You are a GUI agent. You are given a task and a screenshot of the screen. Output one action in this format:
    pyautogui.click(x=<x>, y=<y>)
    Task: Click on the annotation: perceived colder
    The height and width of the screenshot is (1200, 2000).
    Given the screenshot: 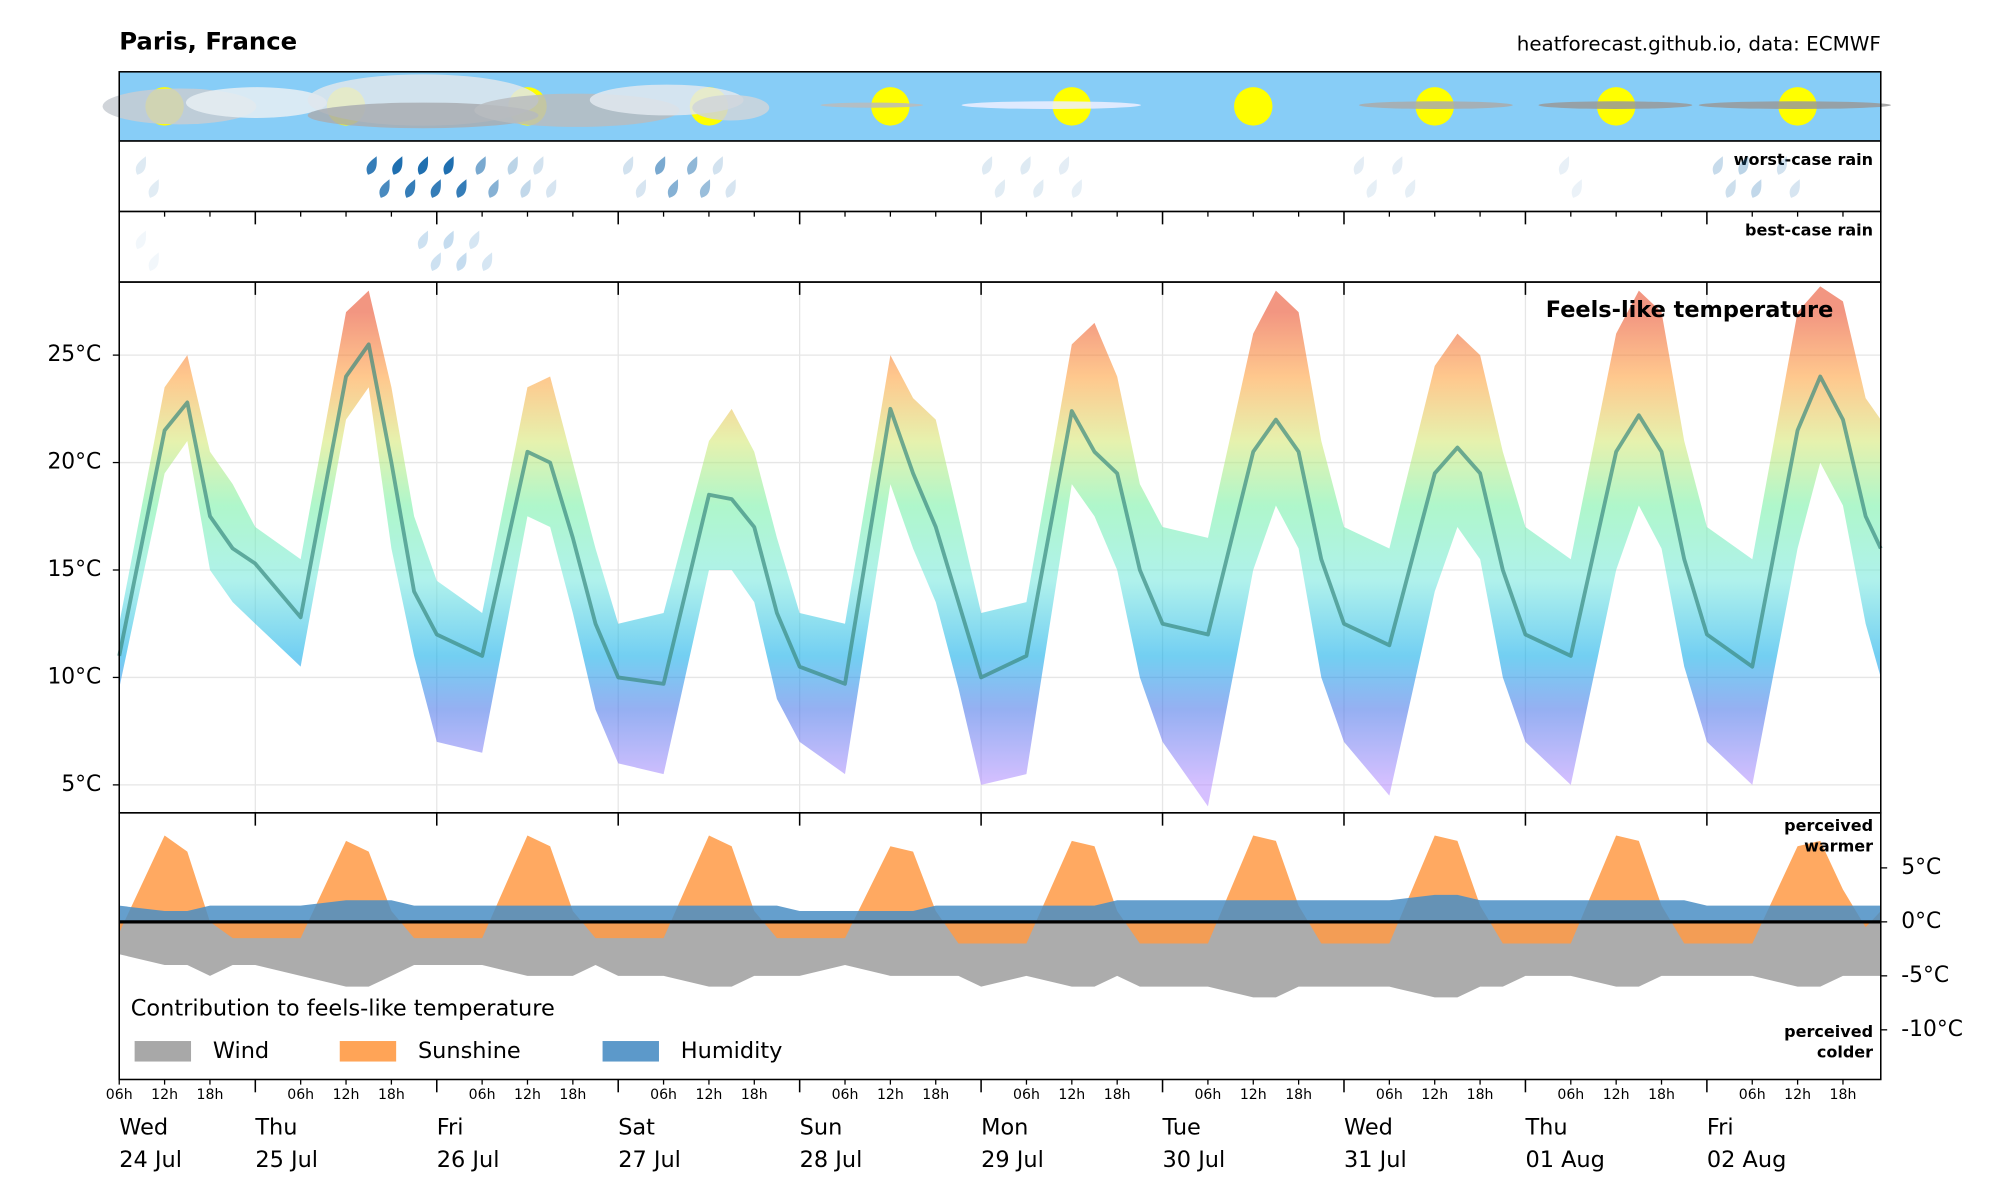 What is the action you would take?
    pyautogui.click(x=1828, y=1042)
    